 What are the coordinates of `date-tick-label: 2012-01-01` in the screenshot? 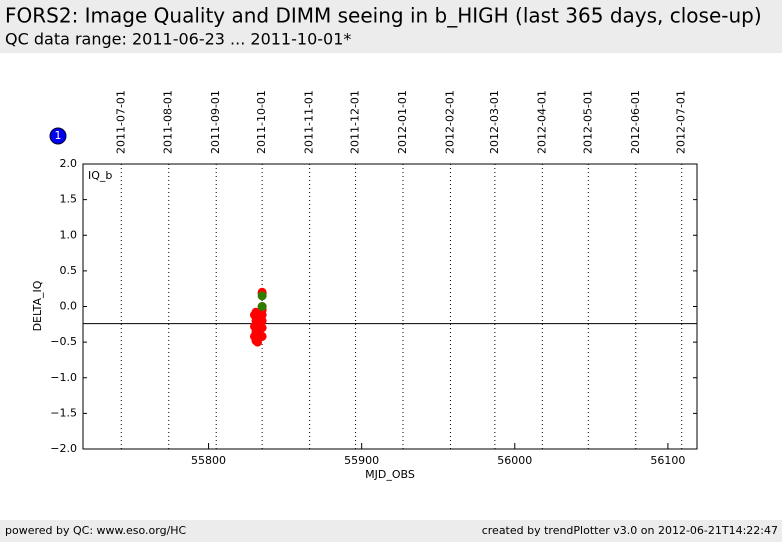 It's located at (402, 122).